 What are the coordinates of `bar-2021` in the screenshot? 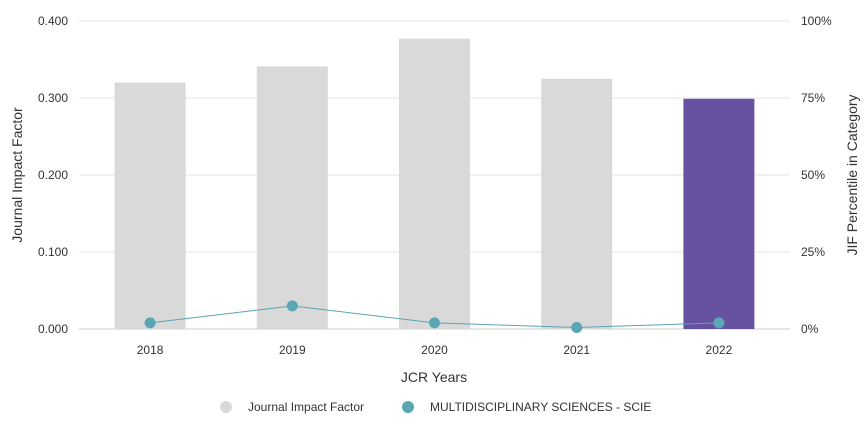 It's located at (577, 203).